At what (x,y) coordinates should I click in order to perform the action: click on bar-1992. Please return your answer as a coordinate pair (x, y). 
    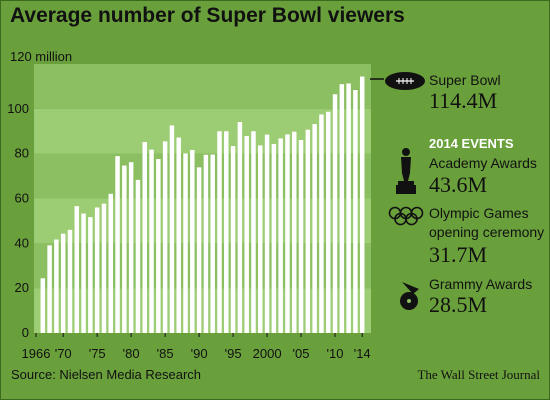
    Looking at the image, I should click on (212, 243).